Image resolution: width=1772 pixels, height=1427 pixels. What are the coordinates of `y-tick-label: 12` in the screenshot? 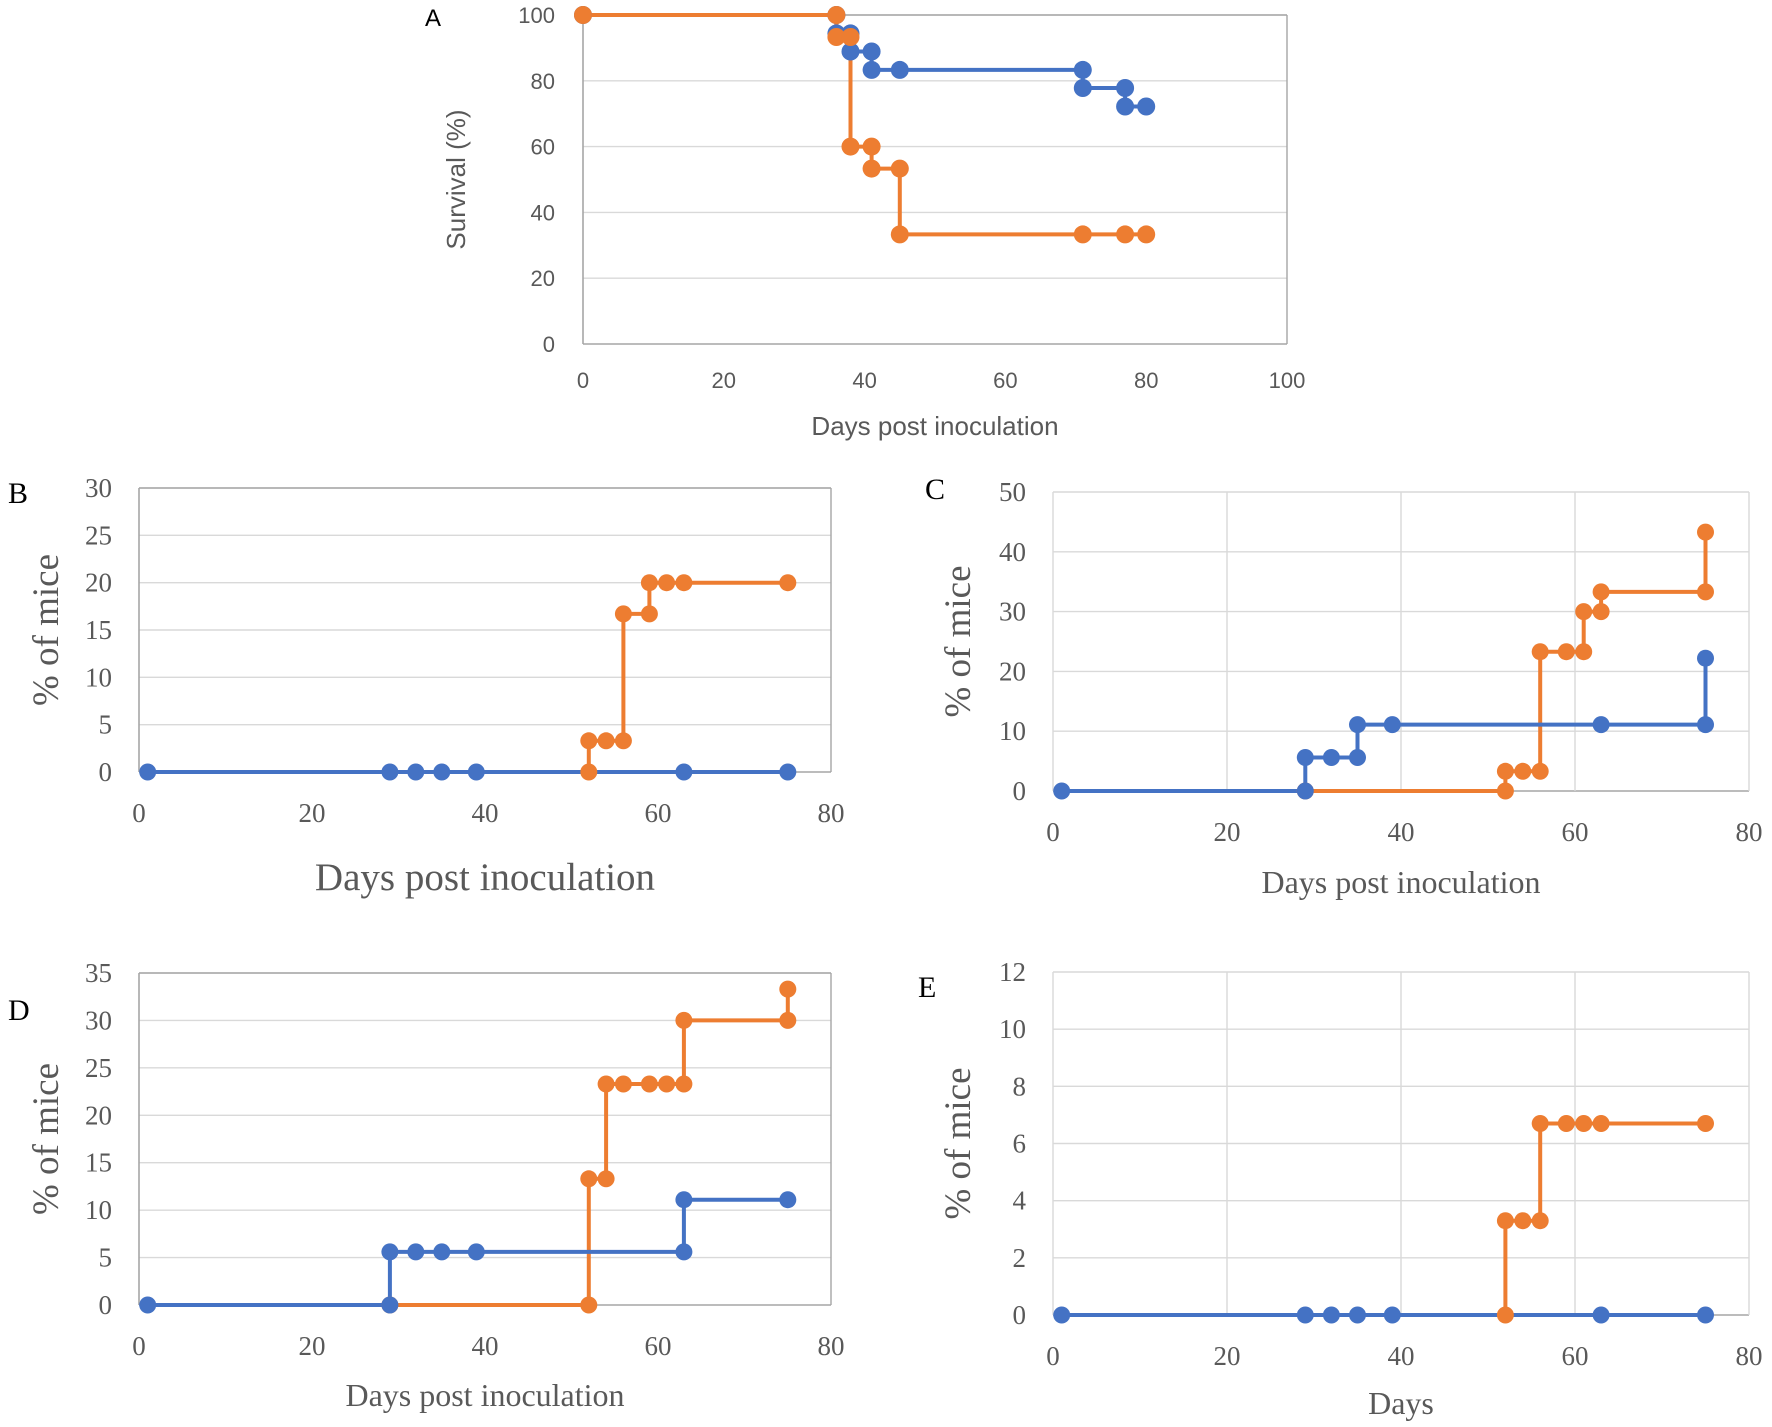 It's located at (1012, 972).